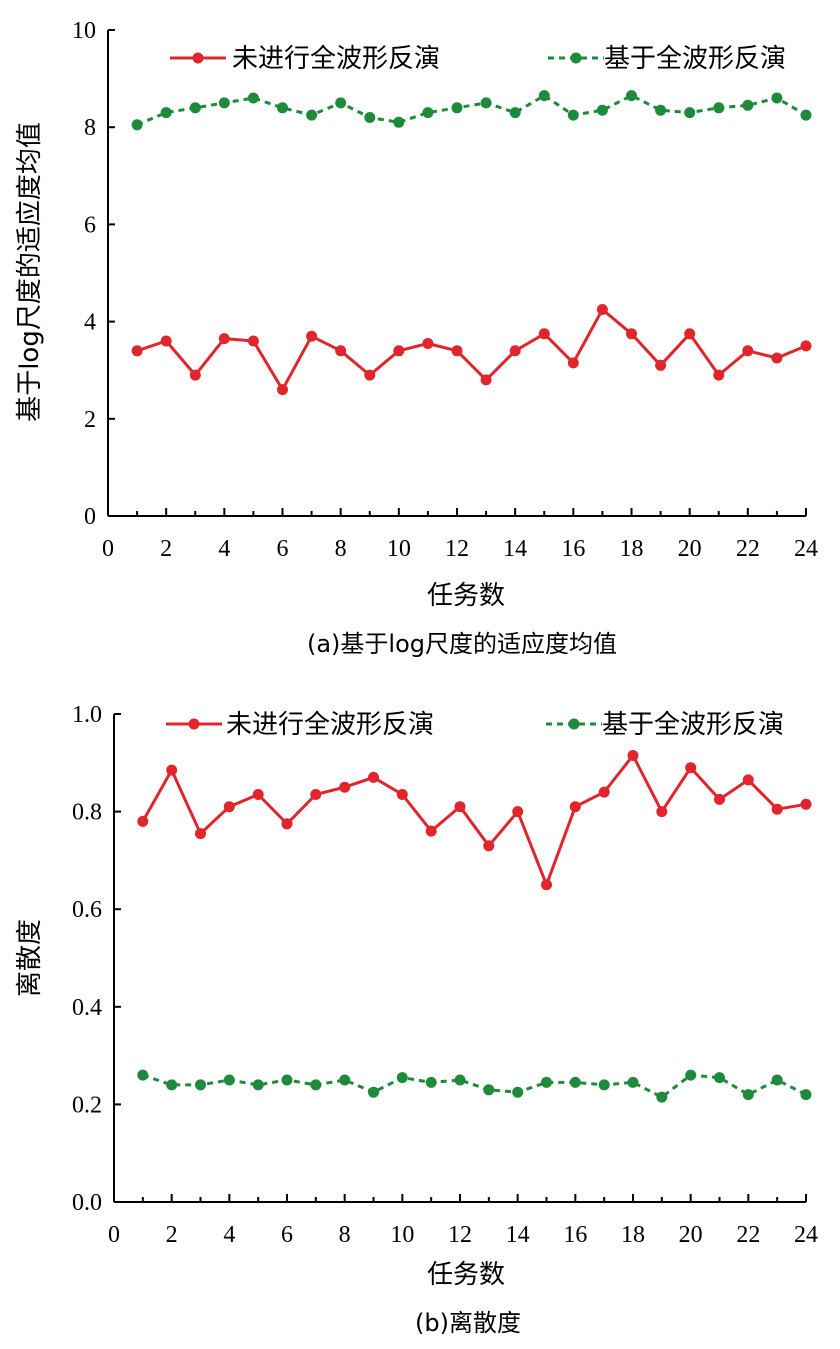 The height and width of the screenshot is (1349, 840). What do you see at coordinates (87, 1105) in the screenshot?
I see `y-tick-label: 0.2` at bounding box center [87, 1105].